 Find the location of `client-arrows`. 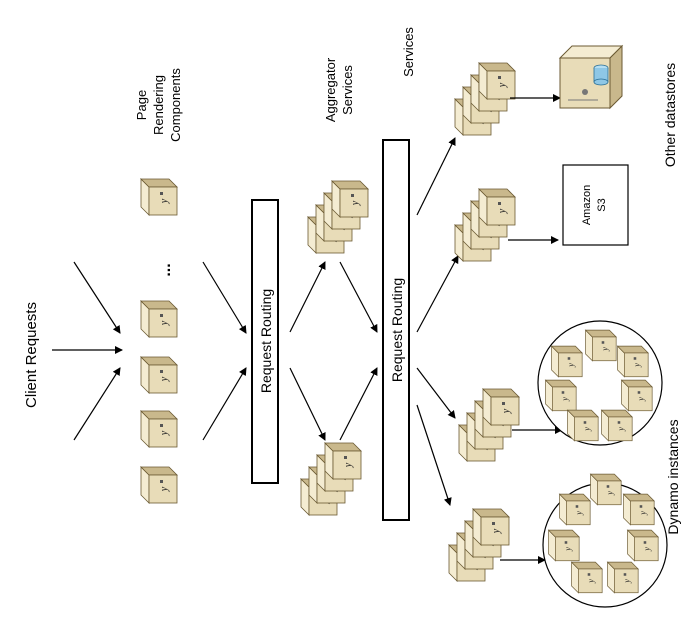

client-arrows is located at coordinates (87, 351).